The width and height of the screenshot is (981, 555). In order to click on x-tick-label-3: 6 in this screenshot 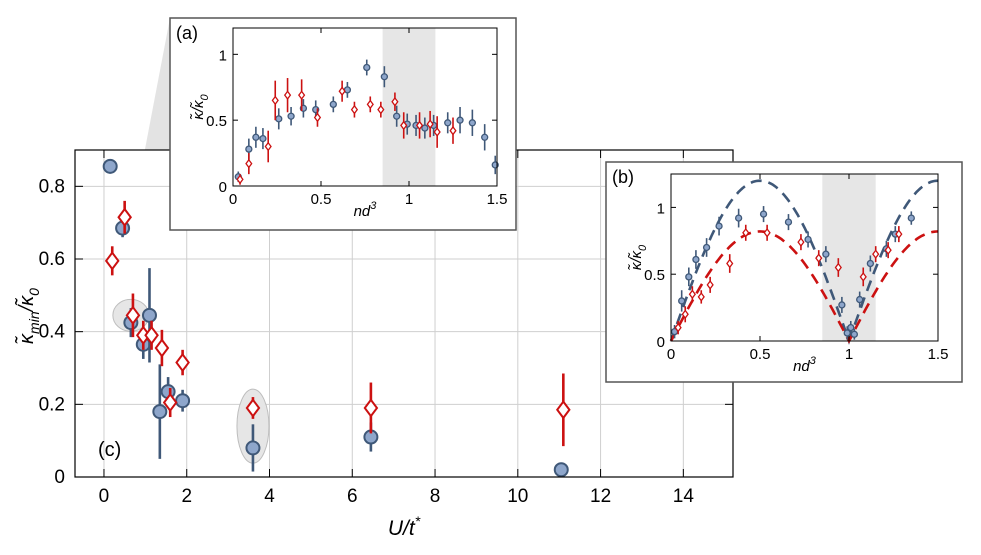, I will do `click(352, 496)`.